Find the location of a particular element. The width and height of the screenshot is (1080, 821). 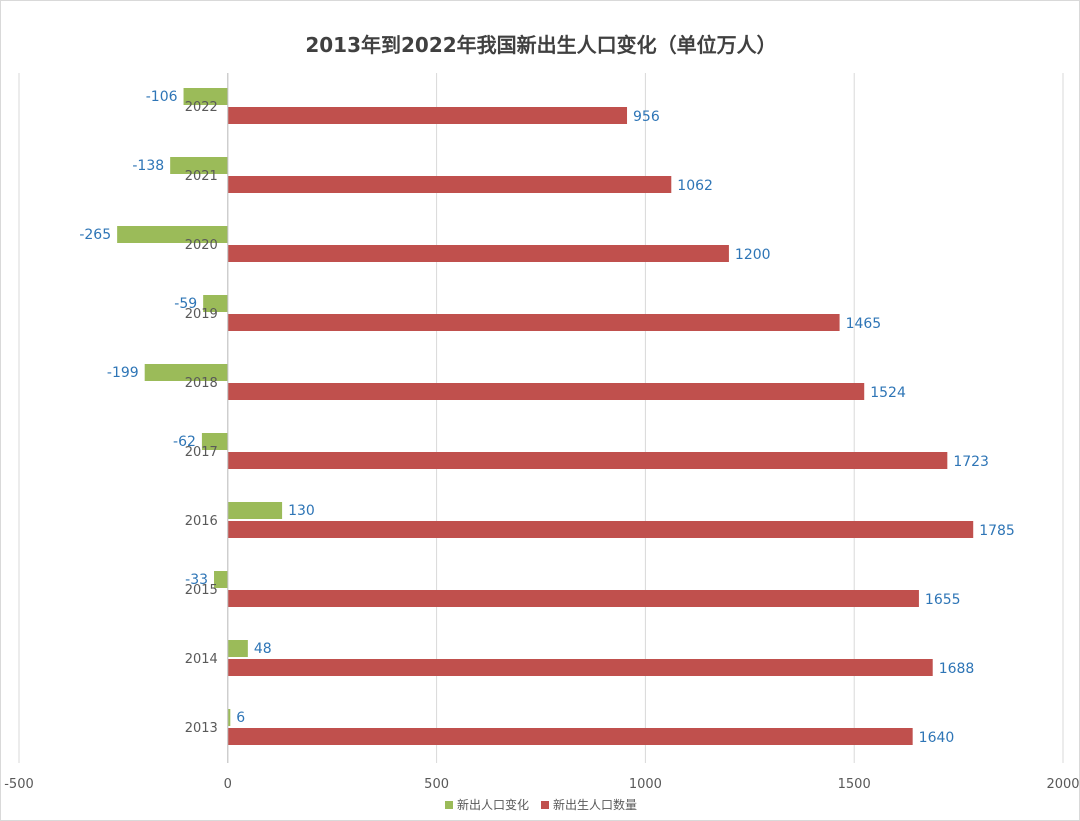

x-tick-label: 1000 is located at coordinates (645, 784).